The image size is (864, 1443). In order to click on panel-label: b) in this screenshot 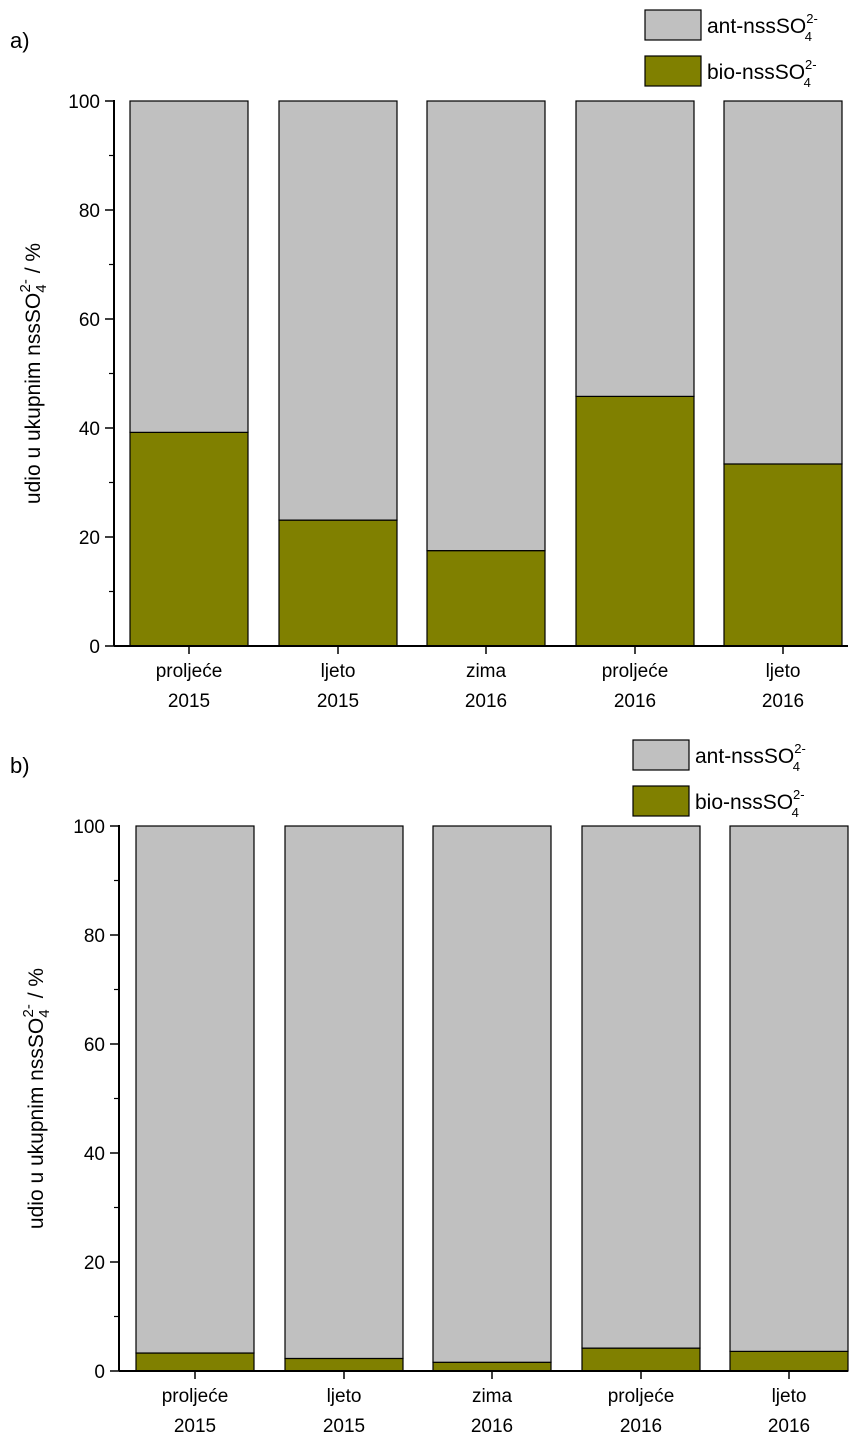, I will do `click(20, 765)`.